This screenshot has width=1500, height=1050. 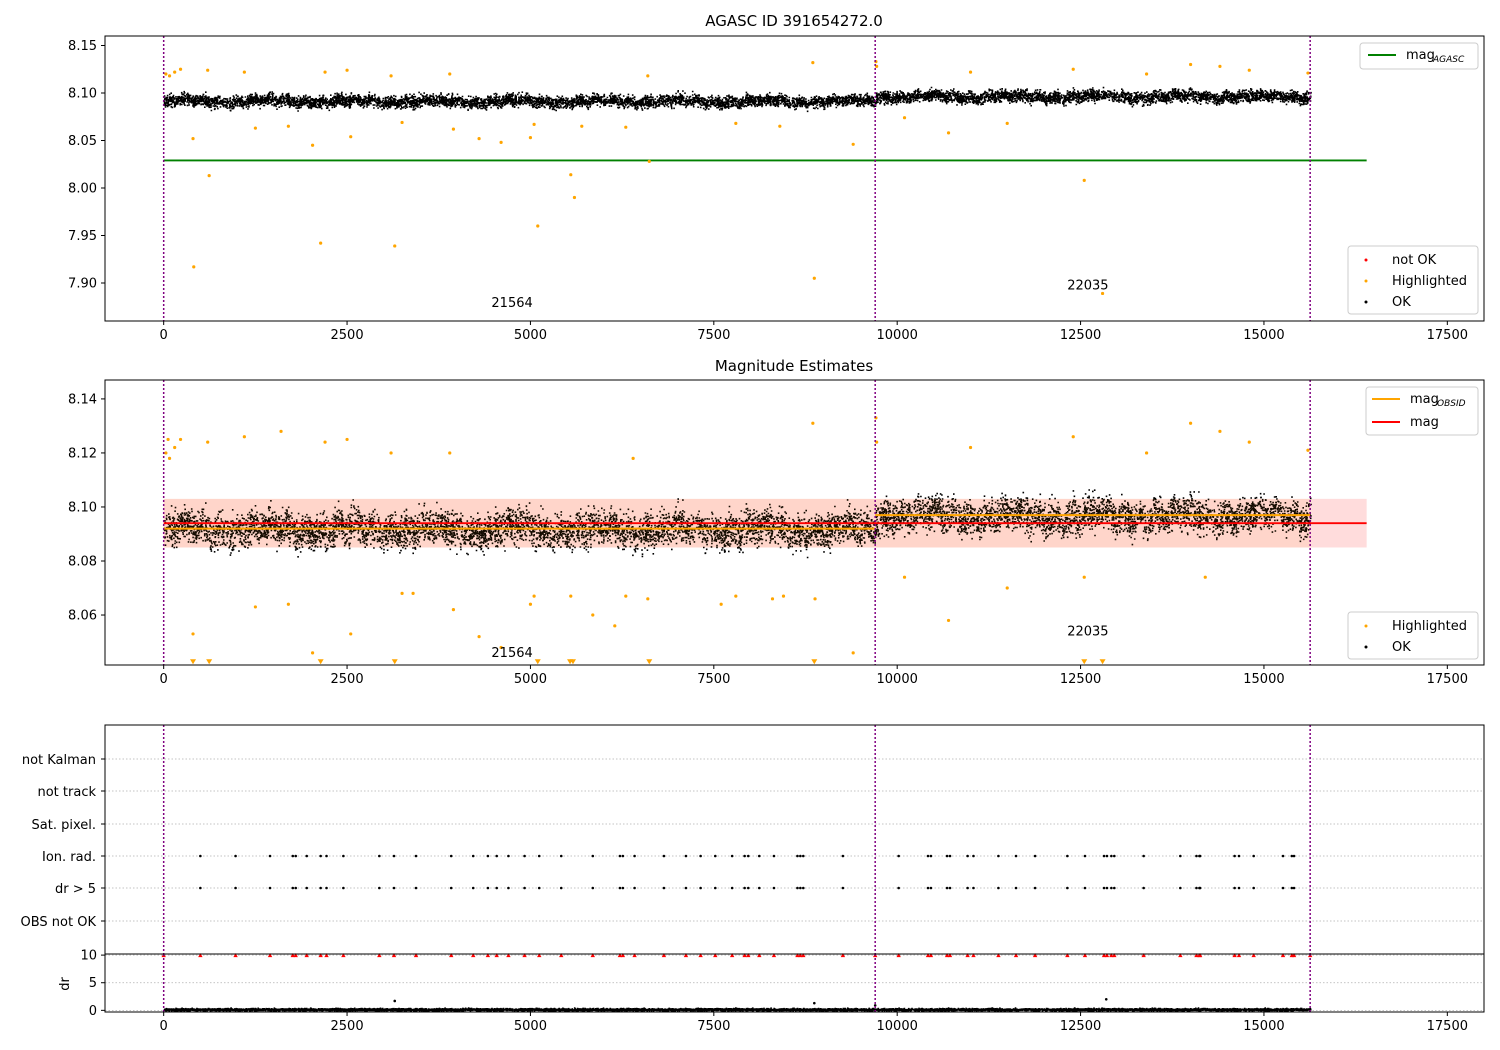 I want to click on panel-dr-axes: 0 2500 5000 7500 10000 12500 15000 17500 0 5 10, so click(x=774, y=991).